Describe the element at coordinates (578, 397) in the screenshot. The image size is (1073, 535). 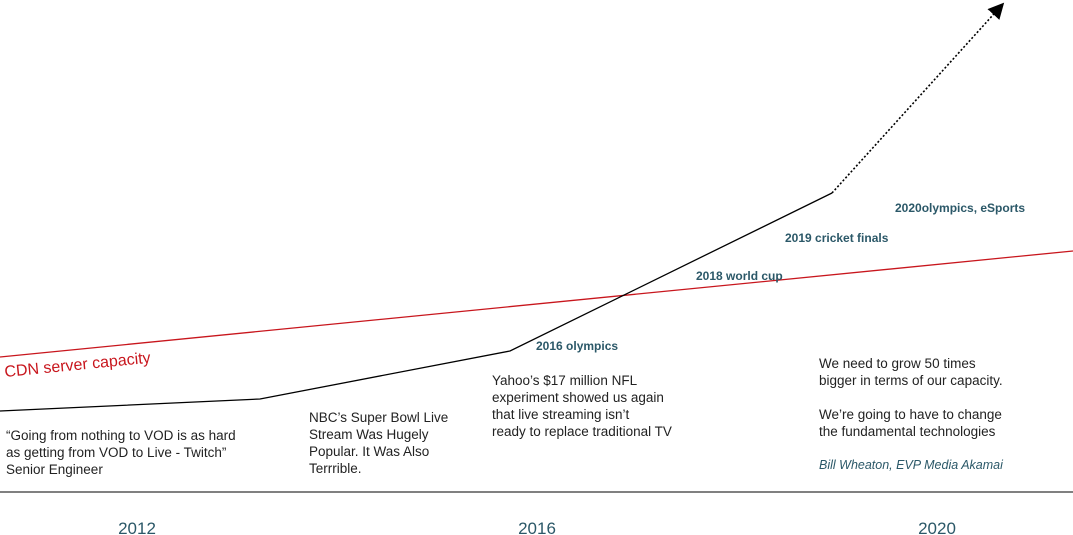
I see `note-line: experiment showed us again` at that location.